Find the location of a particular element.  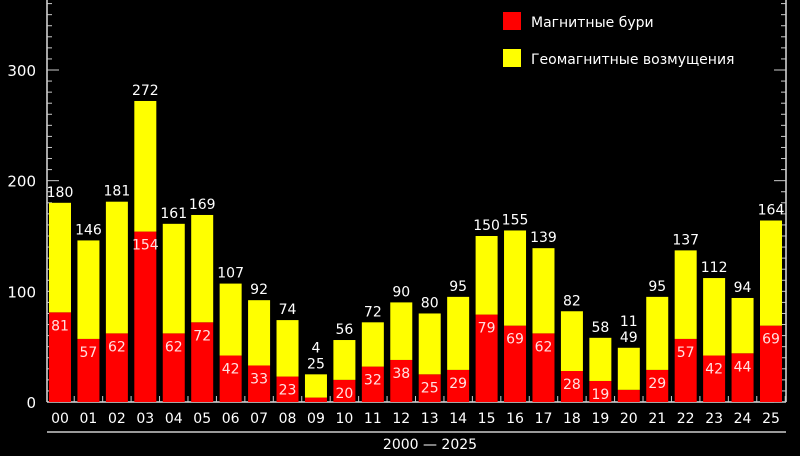

legend-label-storms: Магнитные бури is located at coordinates (592, 23).